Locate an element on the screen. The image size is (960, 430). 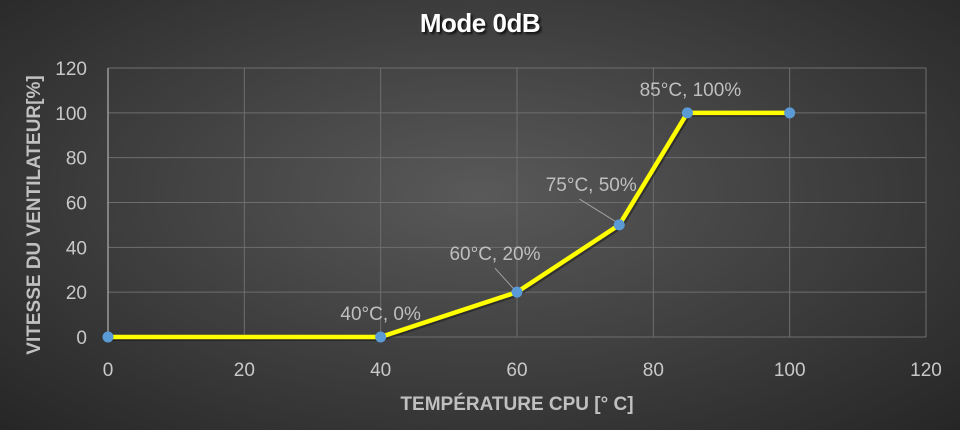
y-tick-label: 60 is located at coordinates (76, 204).